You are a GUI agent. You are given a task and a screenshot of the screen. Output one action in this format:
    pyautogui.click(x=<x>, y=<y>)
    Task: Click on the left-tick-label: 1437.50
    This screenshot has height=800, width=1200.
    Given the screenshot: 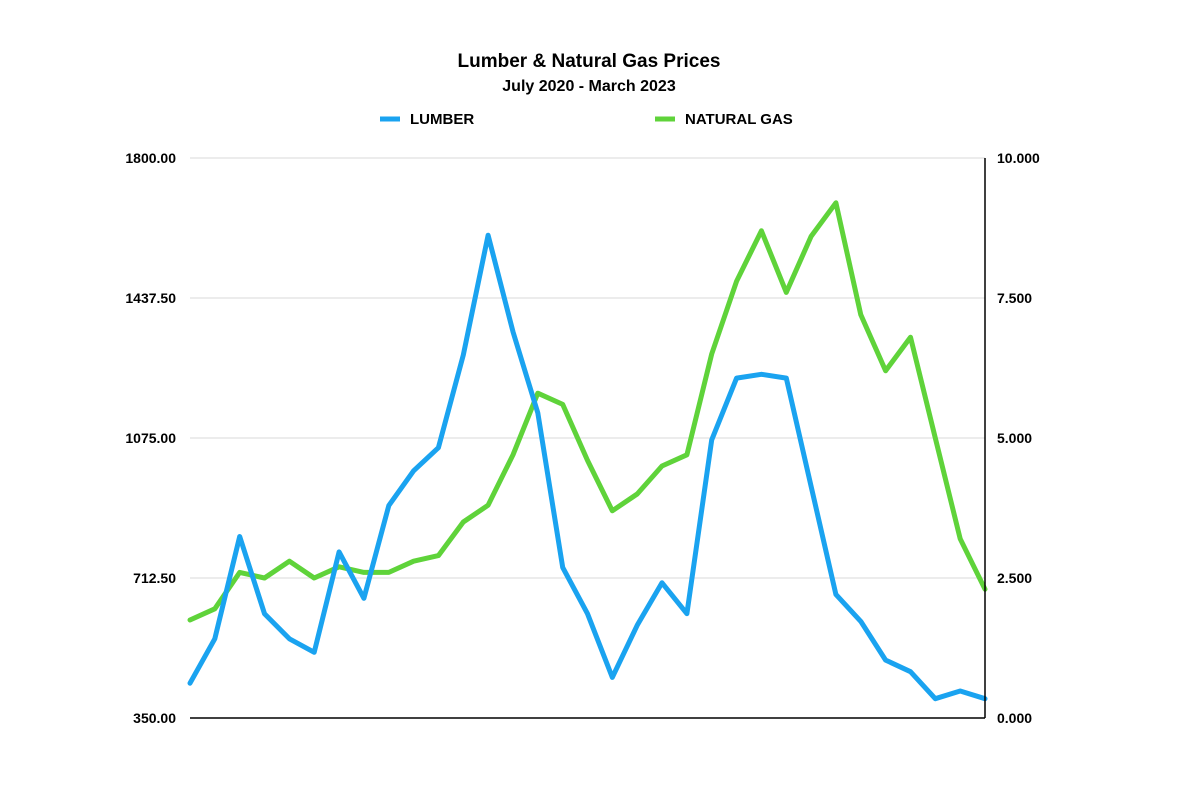 What is the action you would take?
    pyautogui.click(x=150, y=298)
    